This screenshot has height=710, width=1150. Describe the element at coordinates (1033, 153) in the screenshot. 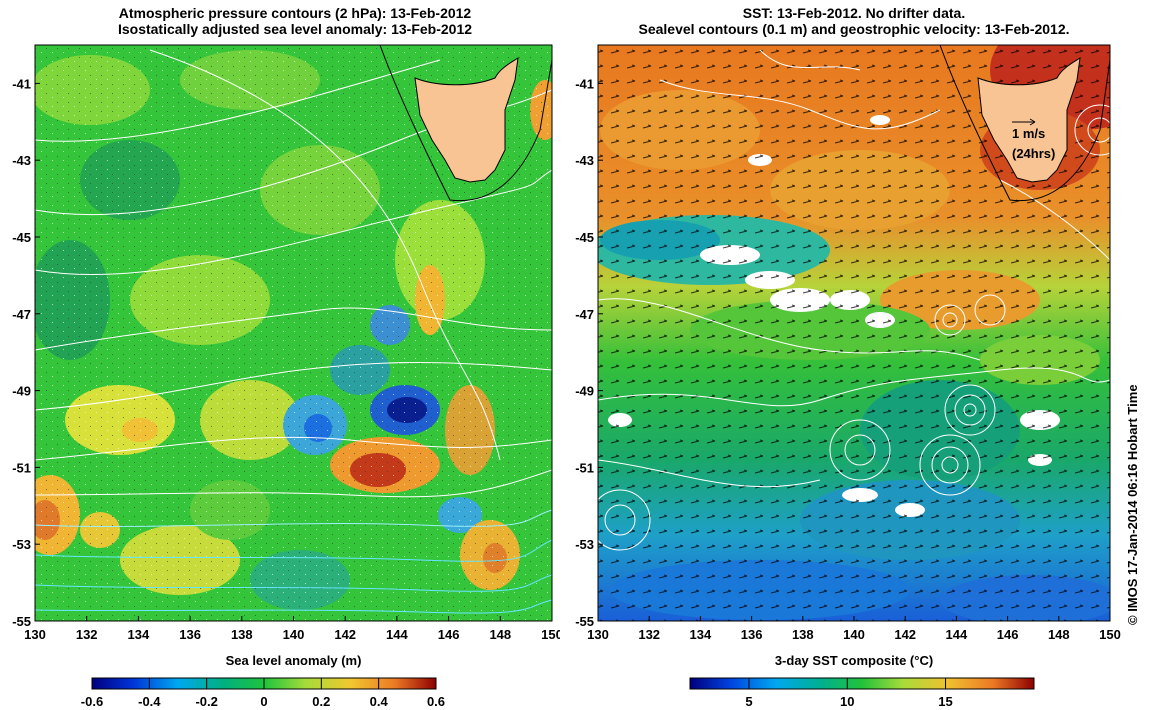

I see `velocity-scale-sub: (24hrs)` at that location.